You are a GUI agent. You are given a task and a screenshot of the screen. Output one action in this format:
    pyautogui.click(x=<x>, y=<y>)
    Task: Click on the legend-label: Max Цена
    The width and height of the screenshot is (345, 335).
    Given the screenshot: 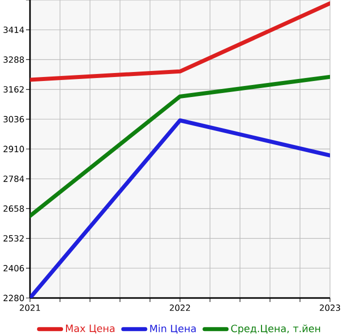 What is the action you would take?
    pyautogui.click(x=90, y=329)
    